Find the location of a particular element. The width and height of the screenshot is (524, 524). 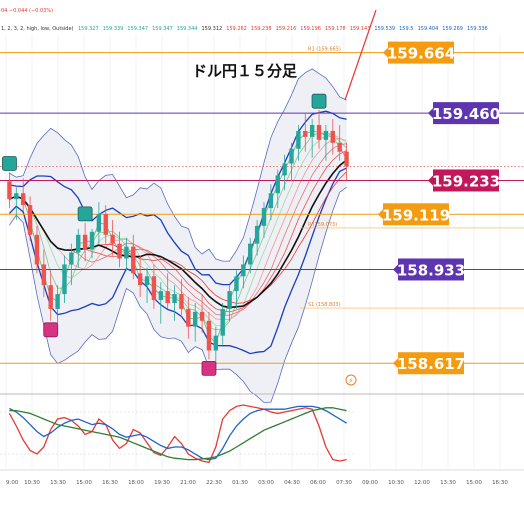

indicator-value: 159.143 is located at coordinates (360, 29).